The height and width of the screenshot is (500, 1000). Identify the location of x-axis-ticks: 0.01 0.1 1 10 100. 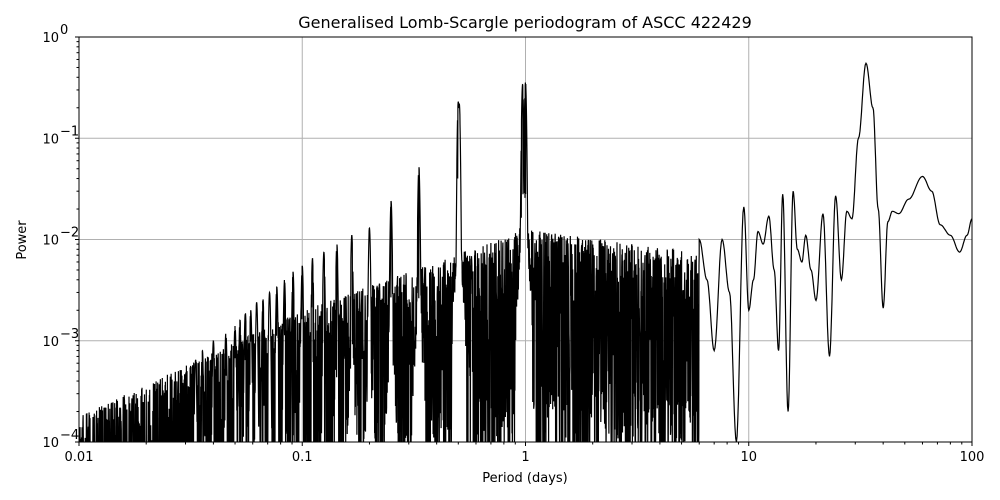
(525, 453).